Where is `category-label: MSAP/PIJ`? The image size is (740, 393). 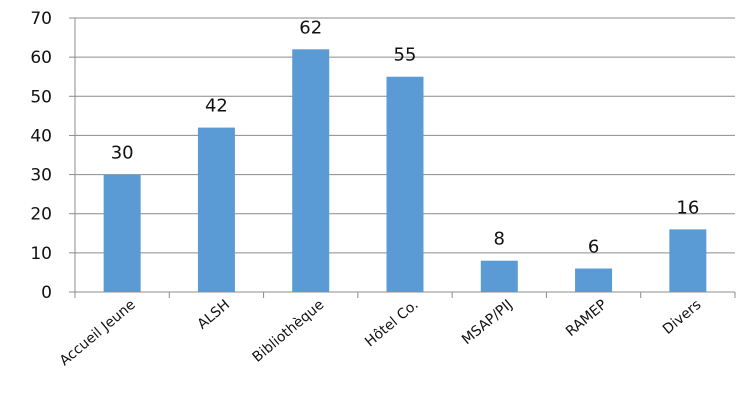 category-label: MSAP/PIJ is located at coordinates (487, 322).